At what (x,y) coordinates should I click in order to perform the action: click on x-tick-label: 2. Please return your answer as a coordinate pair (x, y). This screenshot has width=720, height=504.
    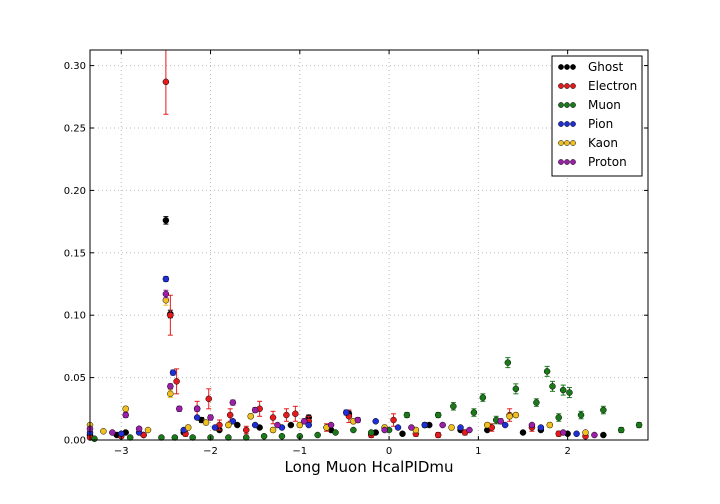
    Looking at the image, I should click on (567, 451).